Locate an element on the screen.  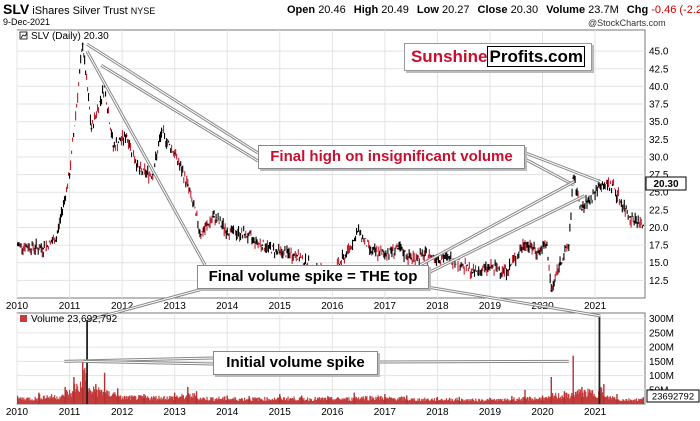
volume-x-tick-label: 2014 is located at coordinates (227, 412).